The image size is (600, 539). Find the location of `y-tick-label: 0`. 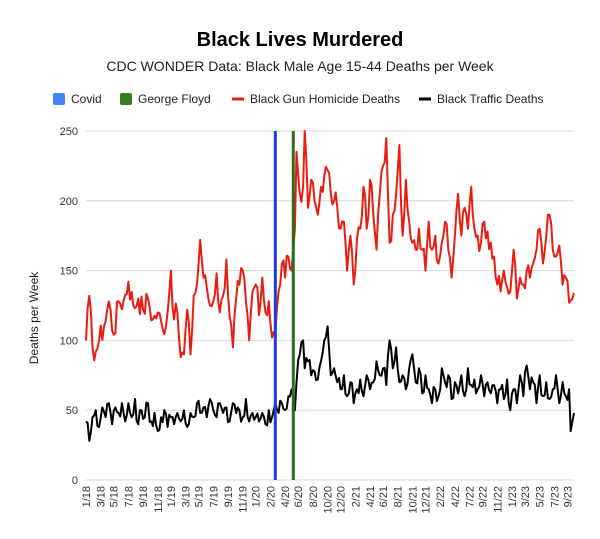

y-tick-label: 0 is located at coordinates (75, 481).